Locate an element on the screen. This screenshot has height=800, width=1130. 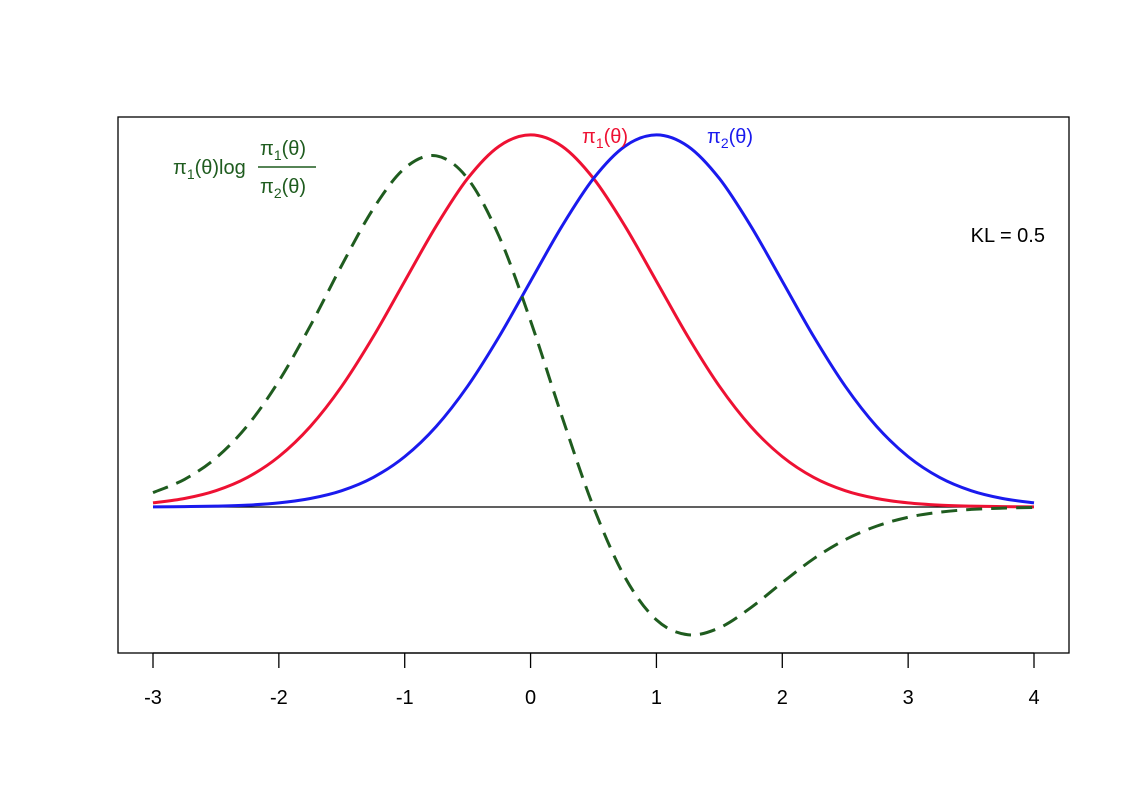
x-tick-label: 4 is located at coordinates (1033, 698).